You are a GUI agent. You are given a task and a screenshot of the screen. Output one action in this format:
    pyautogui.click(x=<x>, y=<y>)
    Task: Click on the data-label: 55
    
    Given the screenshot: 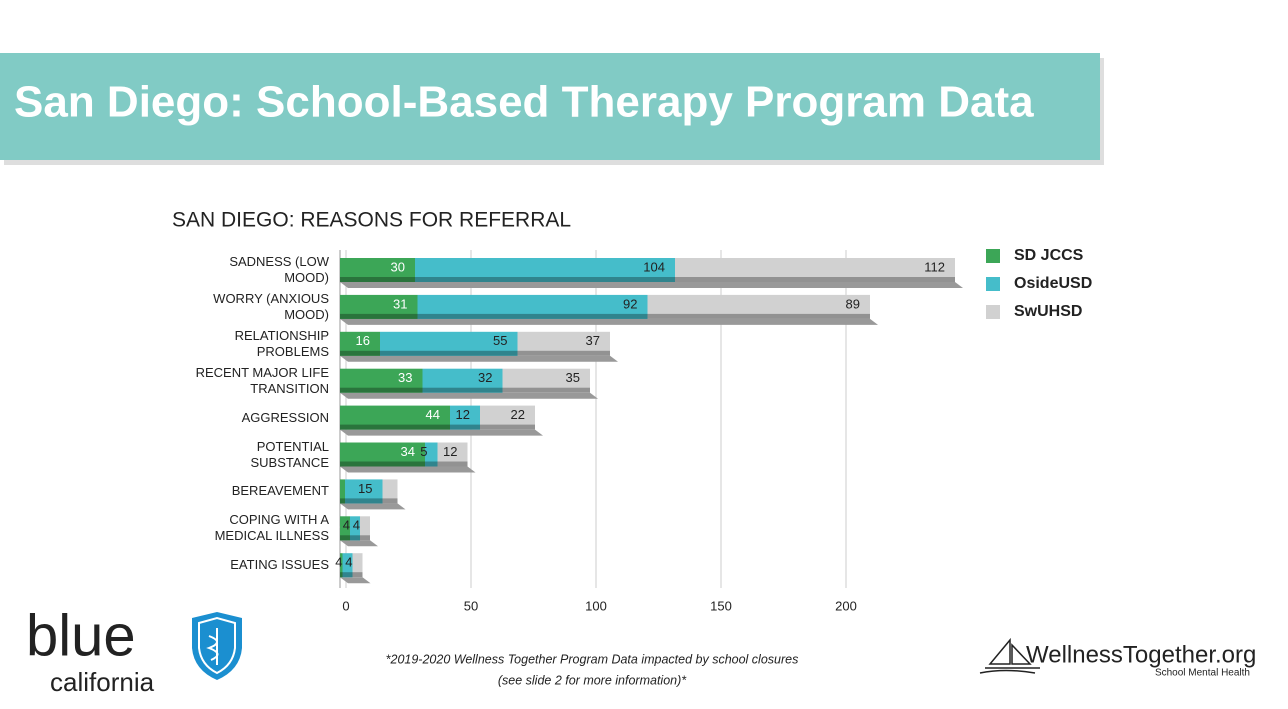 What is the action you would take?
    pyautogui.click(x=500, y=340)
    